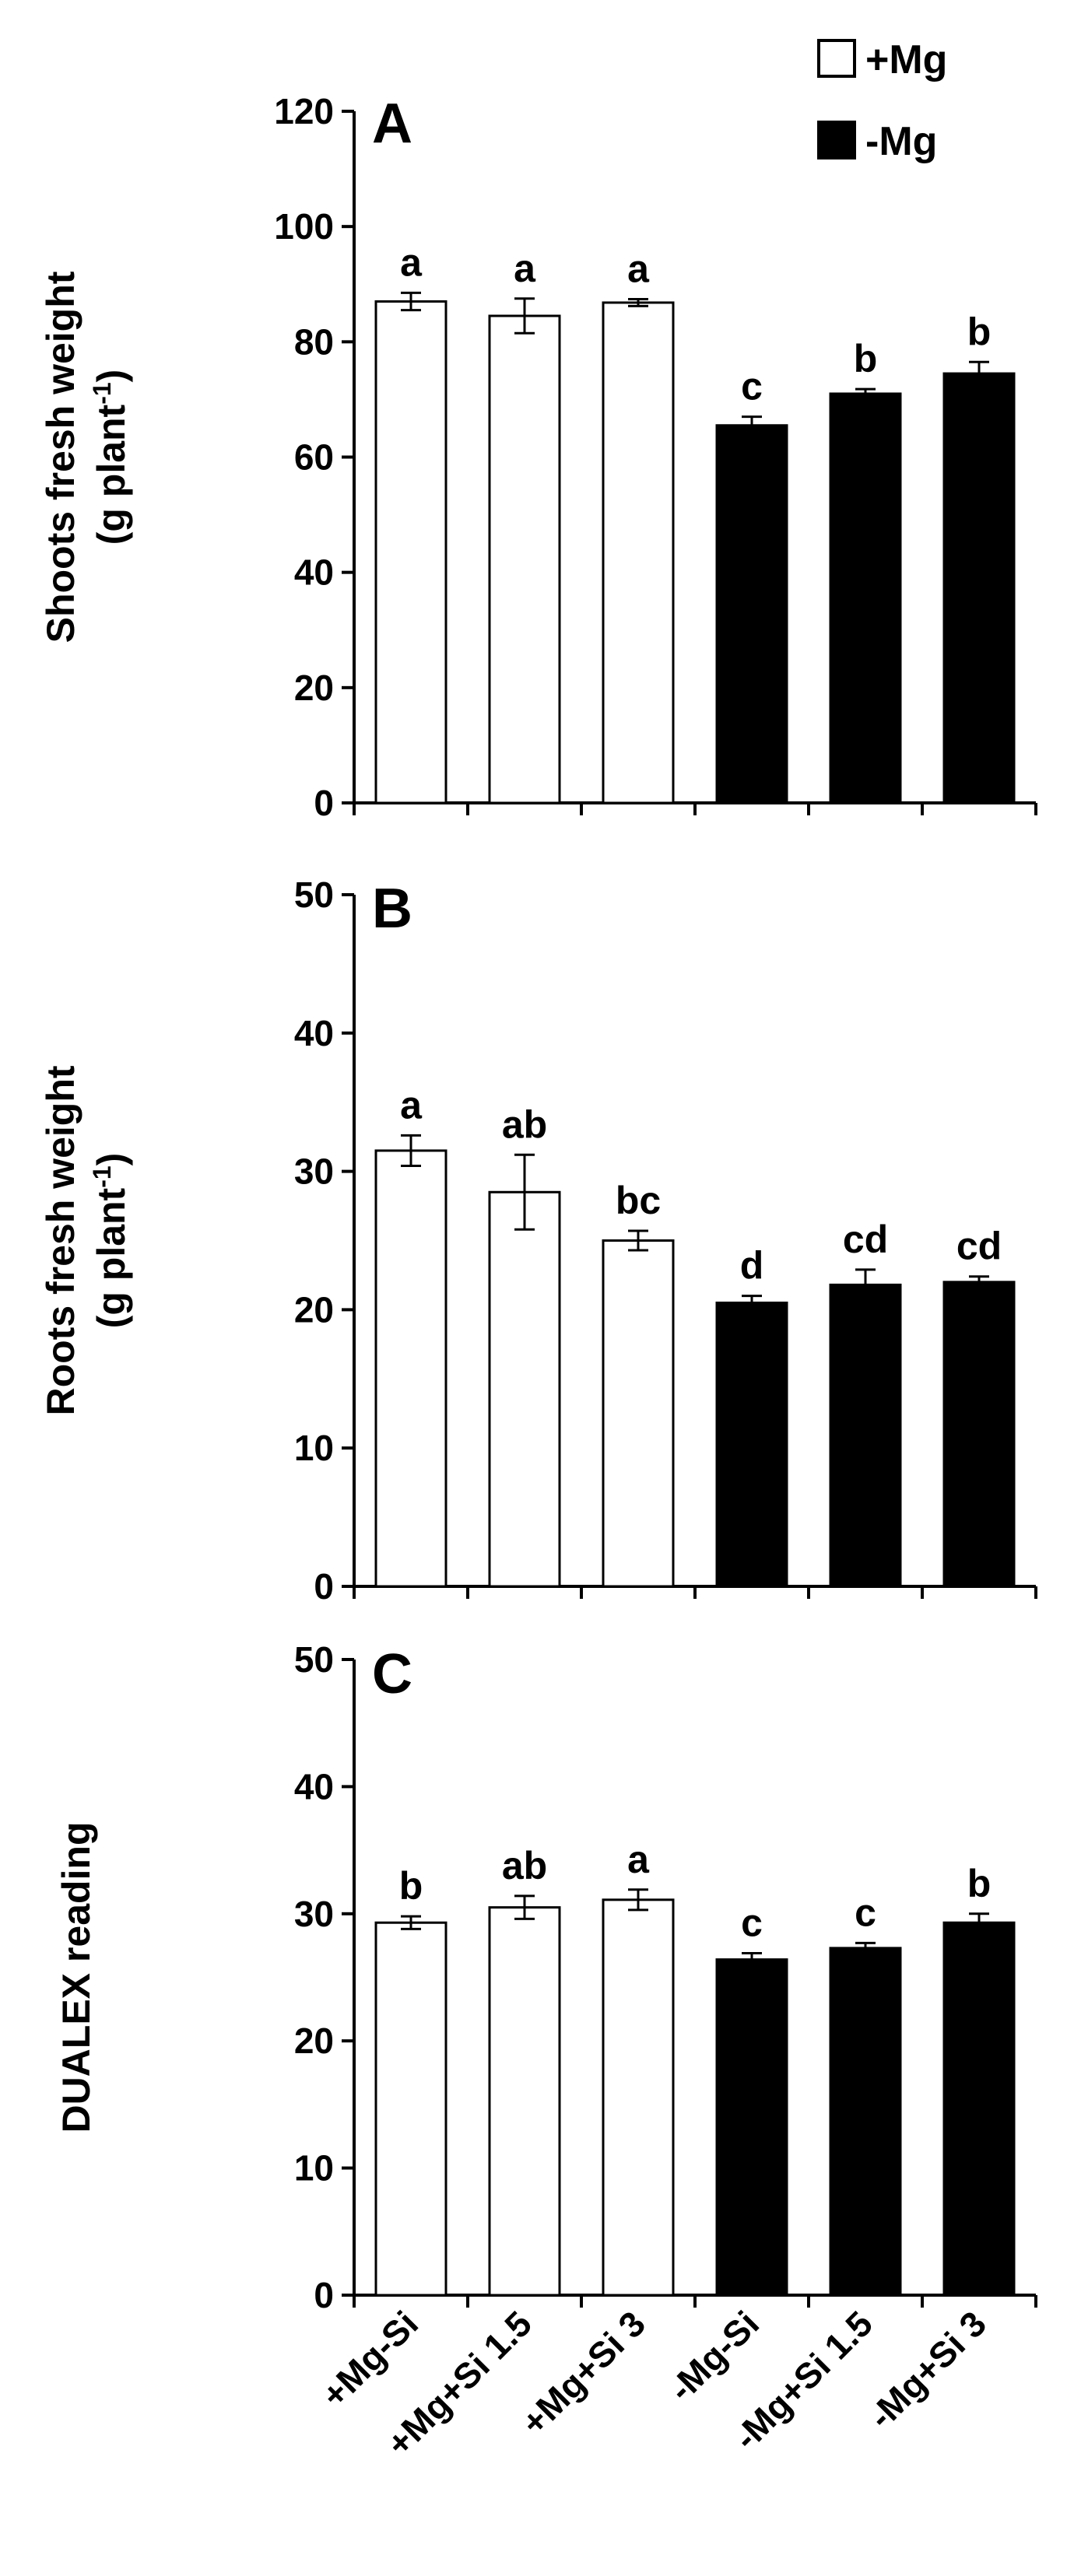  I want to click on legend-label: -Mg, so click(901, 141).